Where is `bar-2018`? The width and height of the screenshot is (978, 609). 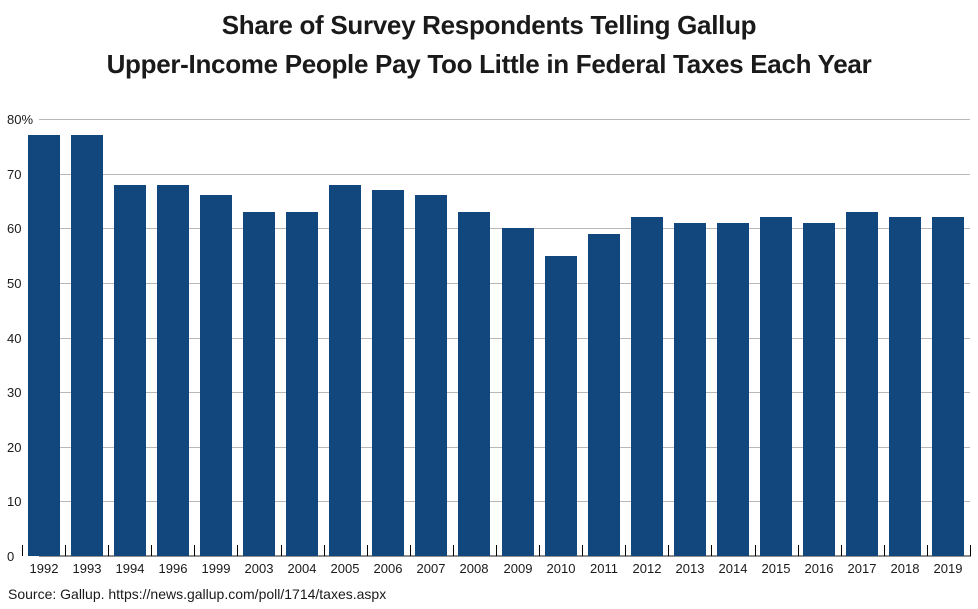
bar-2018 is located at coordinates (905, 386).